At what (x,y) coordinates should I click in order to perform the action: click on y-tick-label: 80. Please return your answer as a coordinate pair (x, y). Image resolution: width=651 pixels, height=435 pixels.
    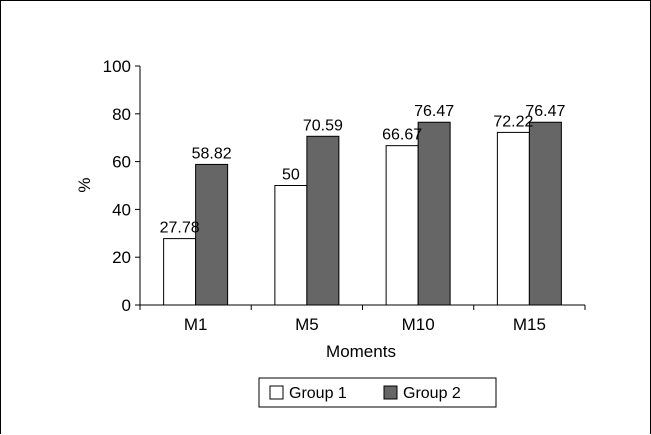
    Looking at the image, I should click on (121, 114).